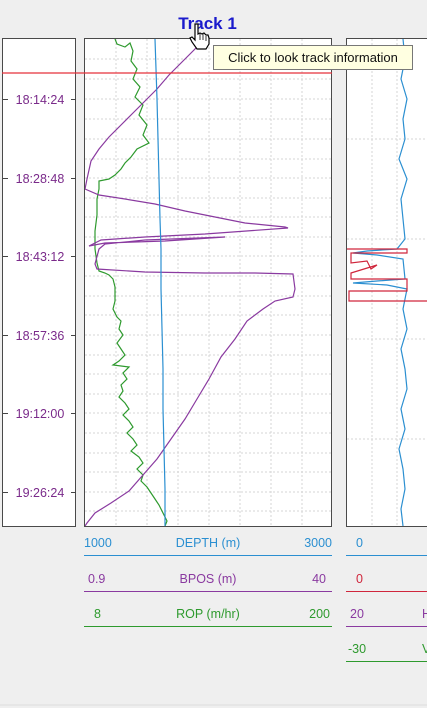 This screenshot has height=708, width=427. Describe the element at coordinates (319, 614) in the screenshot. I see `rop-scale-max: 200` at that location.